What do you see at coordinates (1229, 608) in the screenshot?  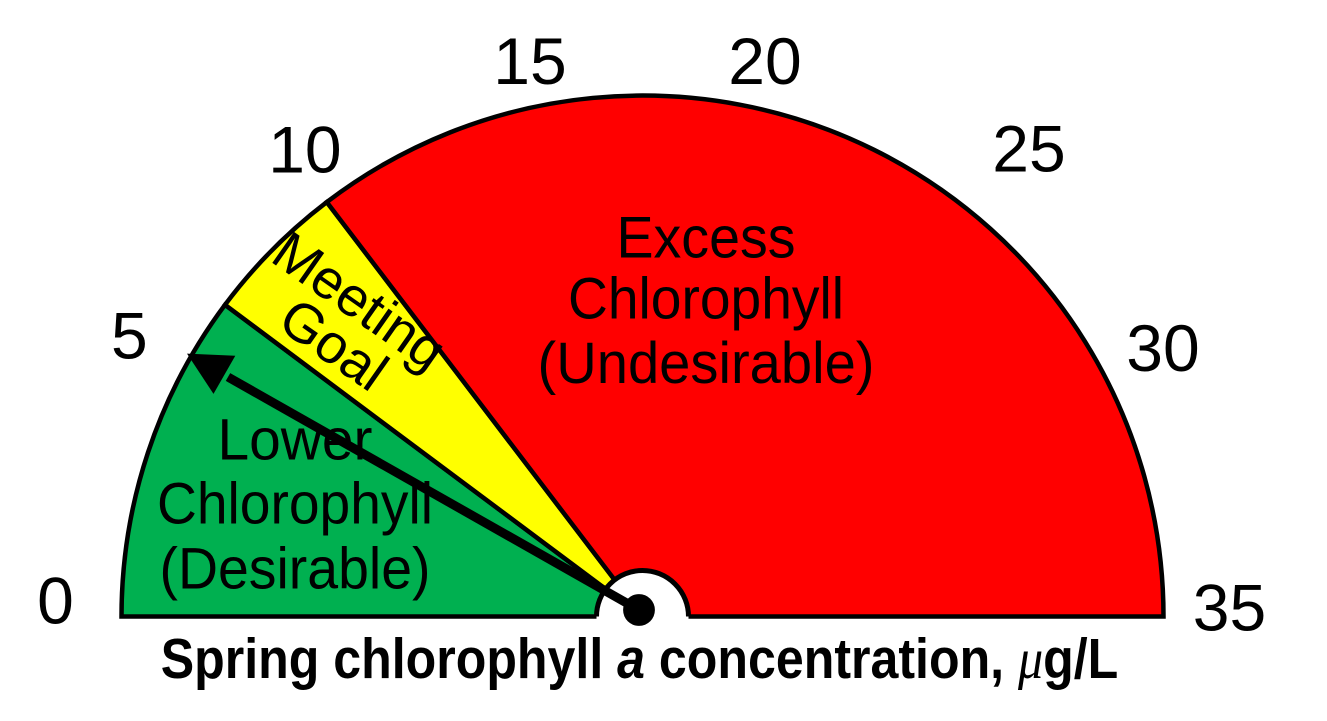 I see `svg-text: 35` at bounding box center [1229, 608].